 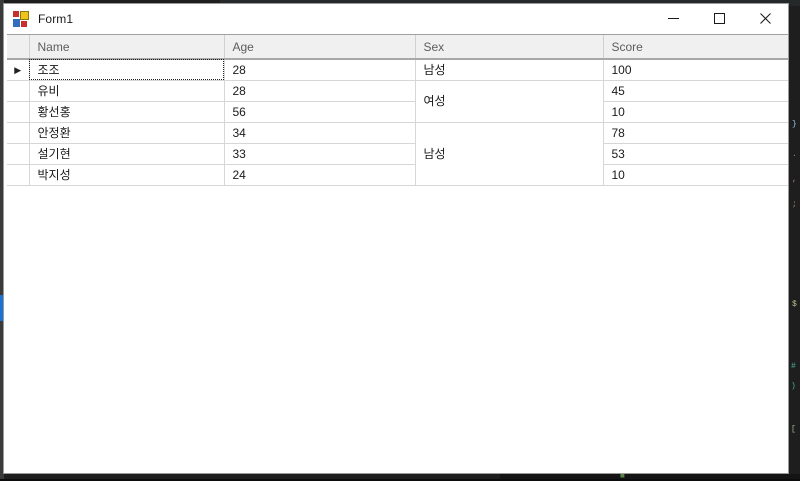 I want to click on title-bar: Form1, so click(x=396, y=19).